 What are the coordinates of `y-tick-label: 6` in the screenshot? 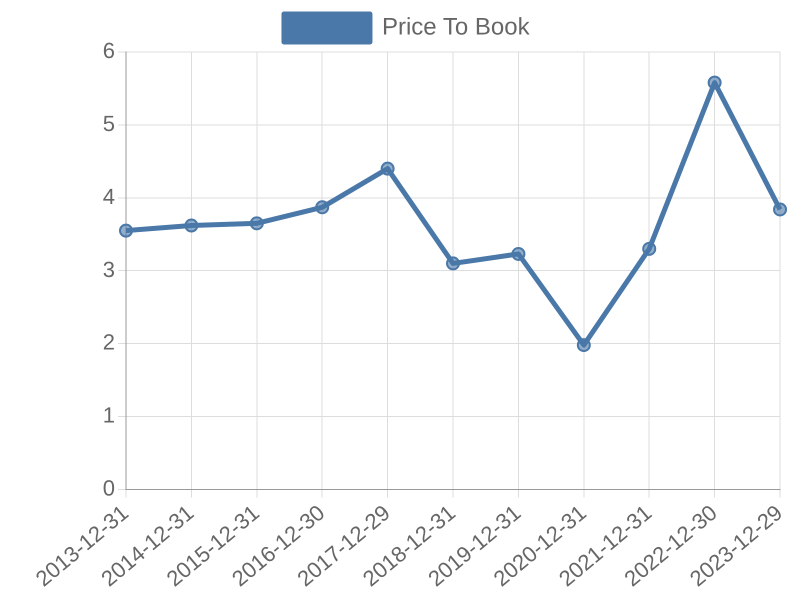 It's located at (108, 51).